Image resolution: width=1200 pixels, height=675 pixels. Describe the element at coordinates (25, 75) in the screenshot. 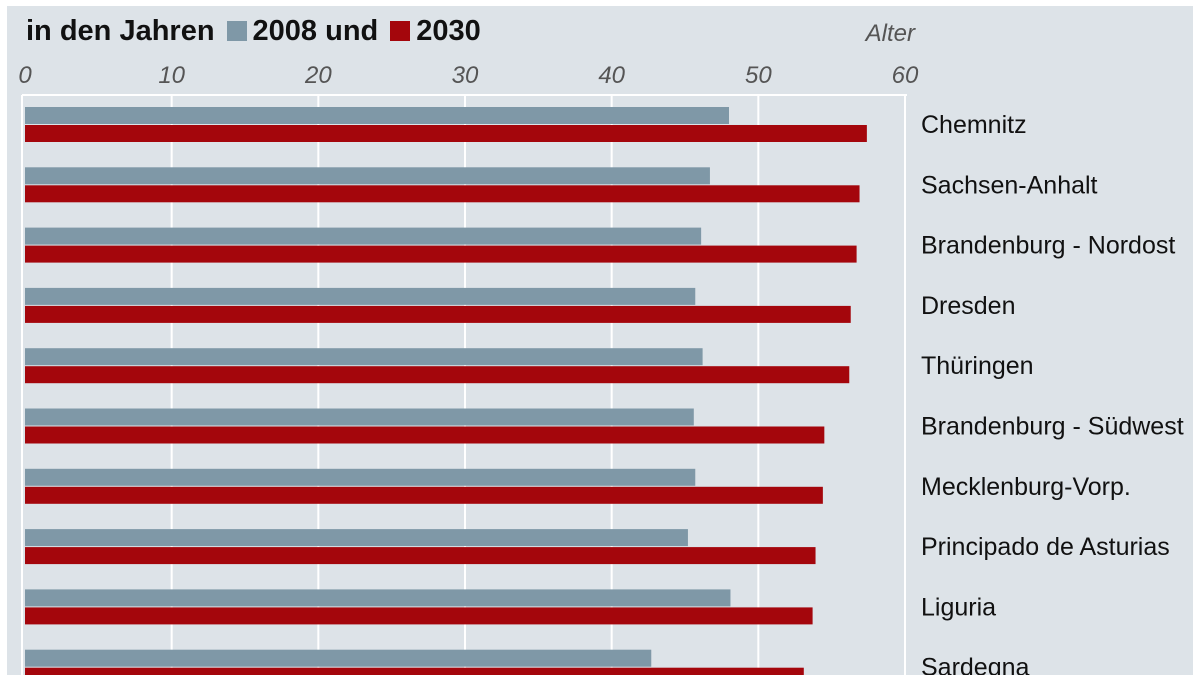

I see `x-tick-label: 0` at that location.